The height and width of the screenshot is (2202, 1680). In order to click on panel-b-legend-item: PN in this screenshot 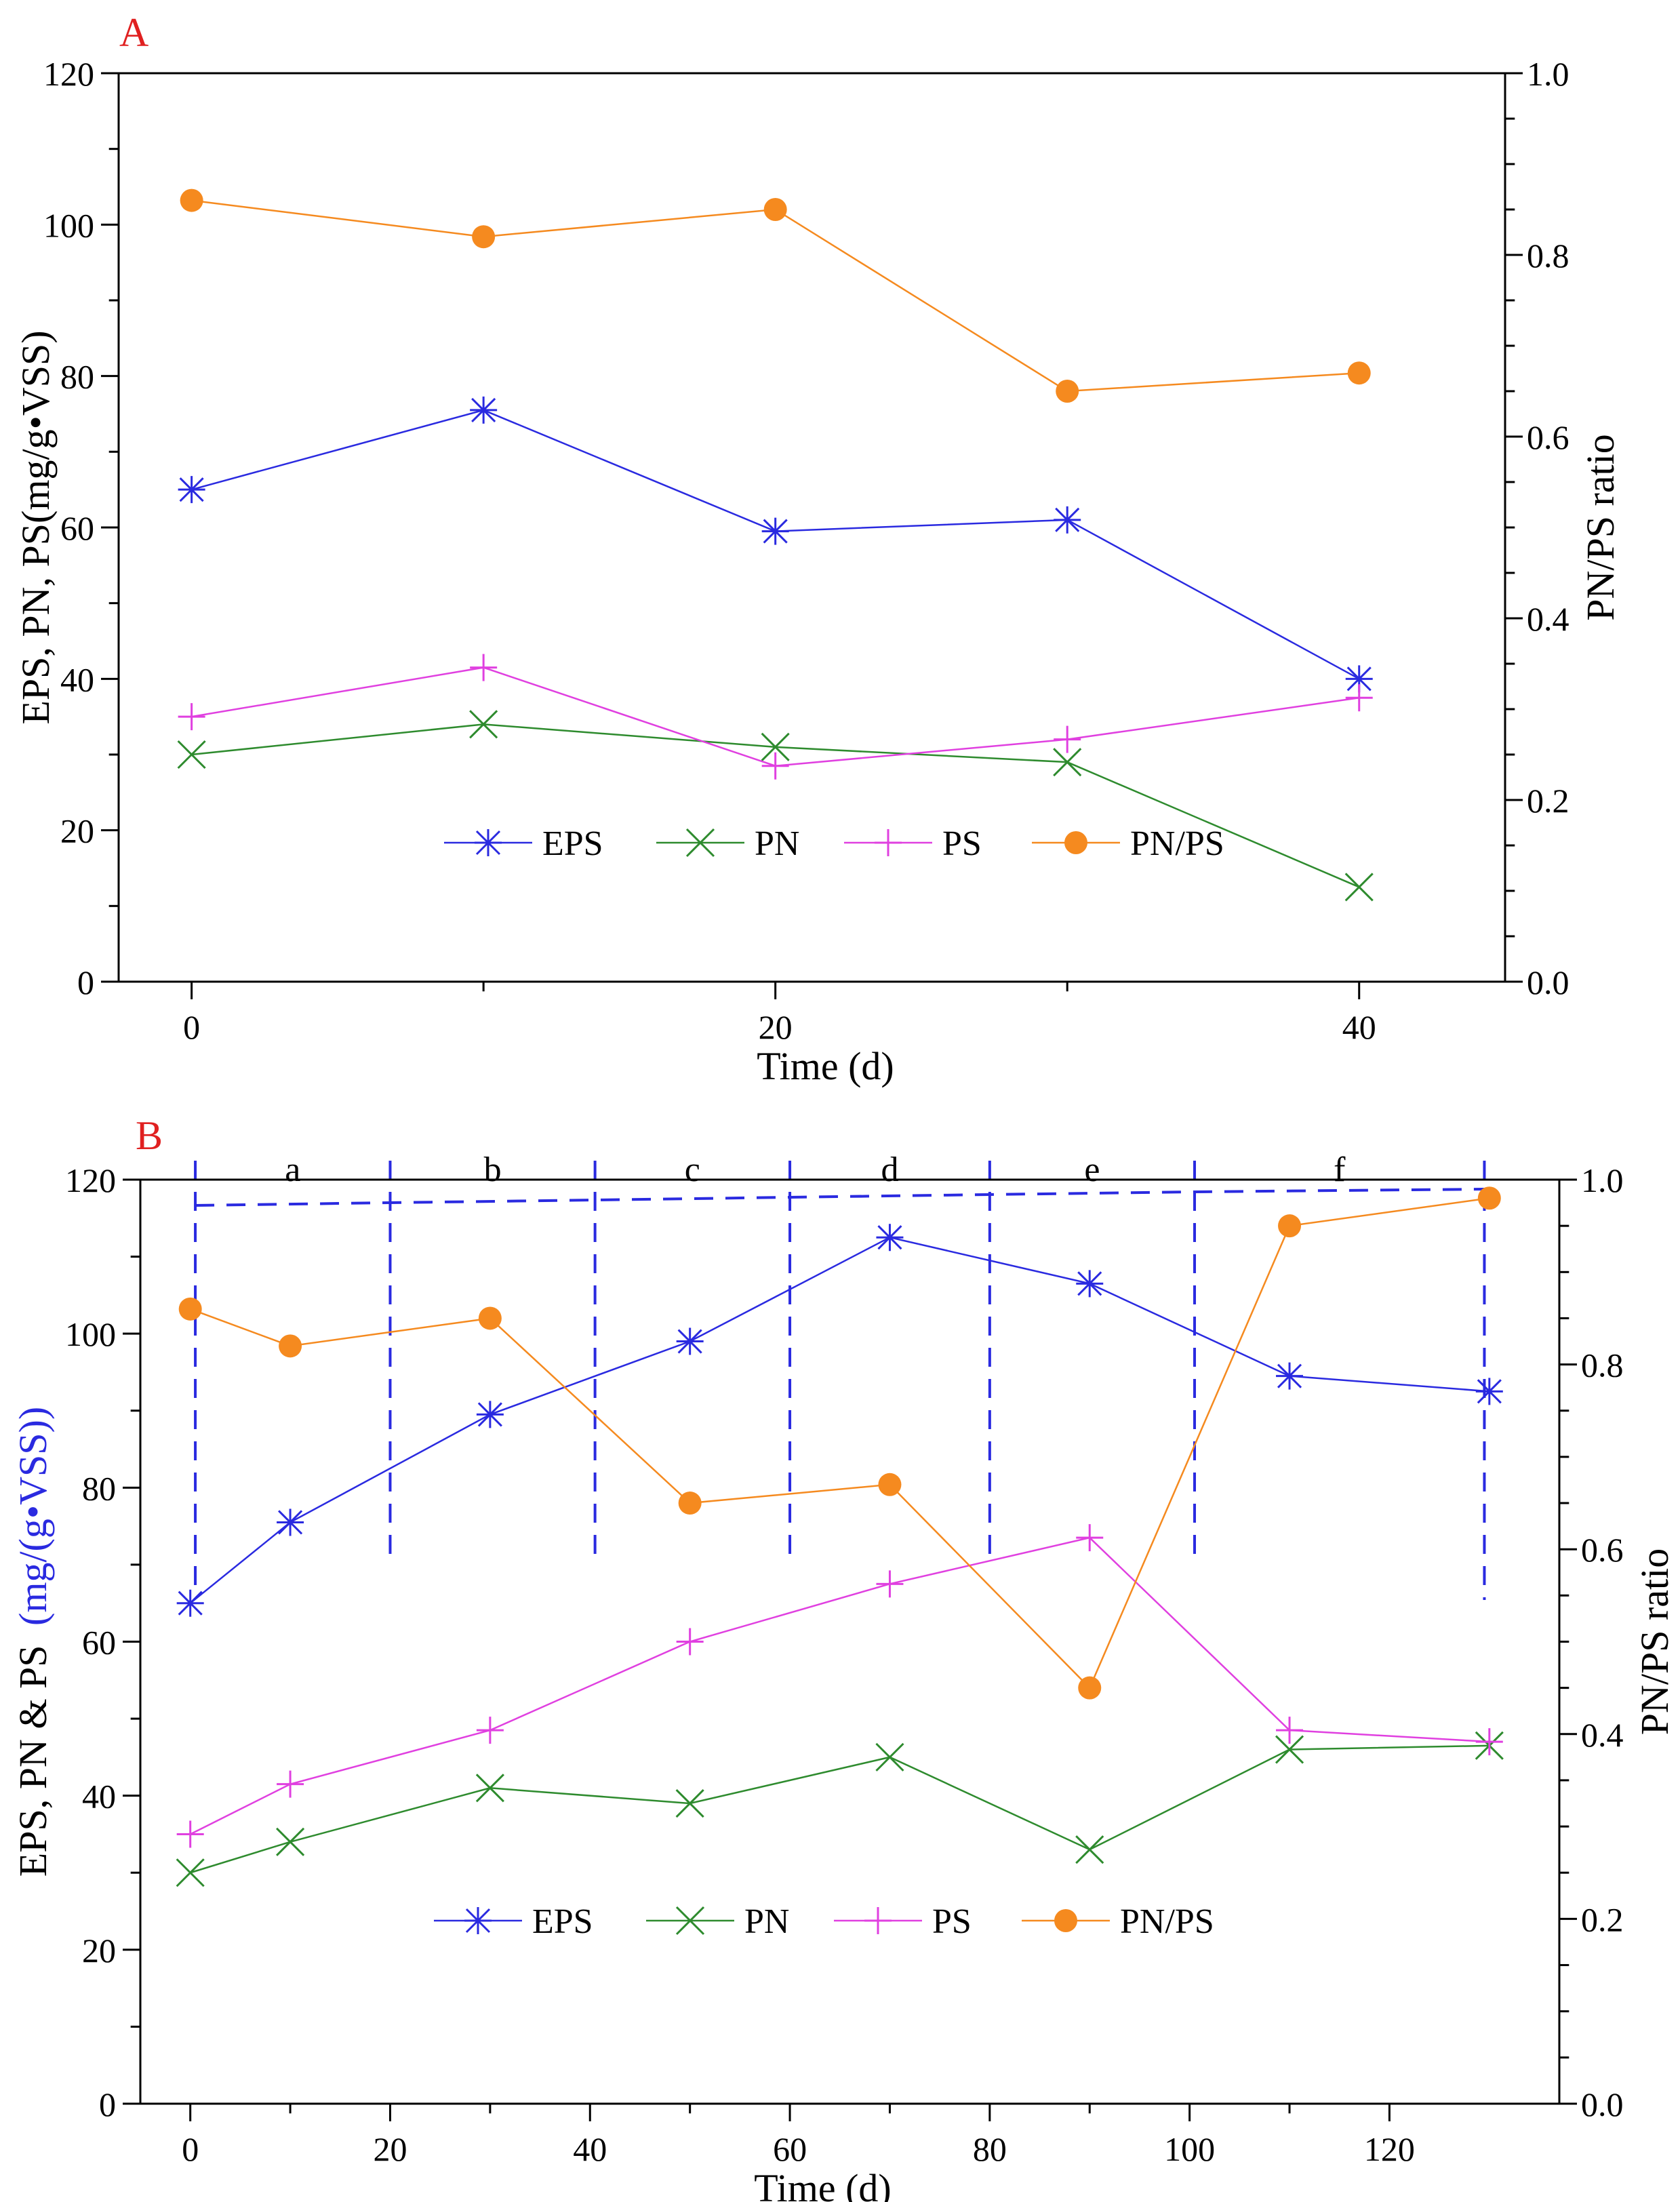, I will do `click(717, 1921)`.